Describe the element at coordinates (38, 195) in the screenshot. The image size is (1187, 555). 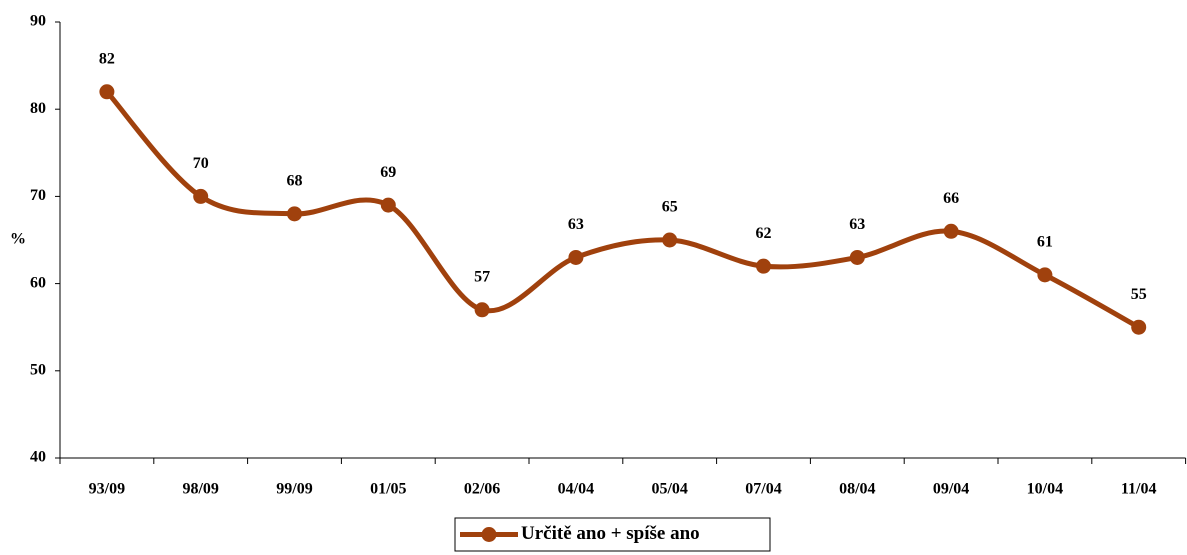
I see `y-tick-label: 70` at that location.